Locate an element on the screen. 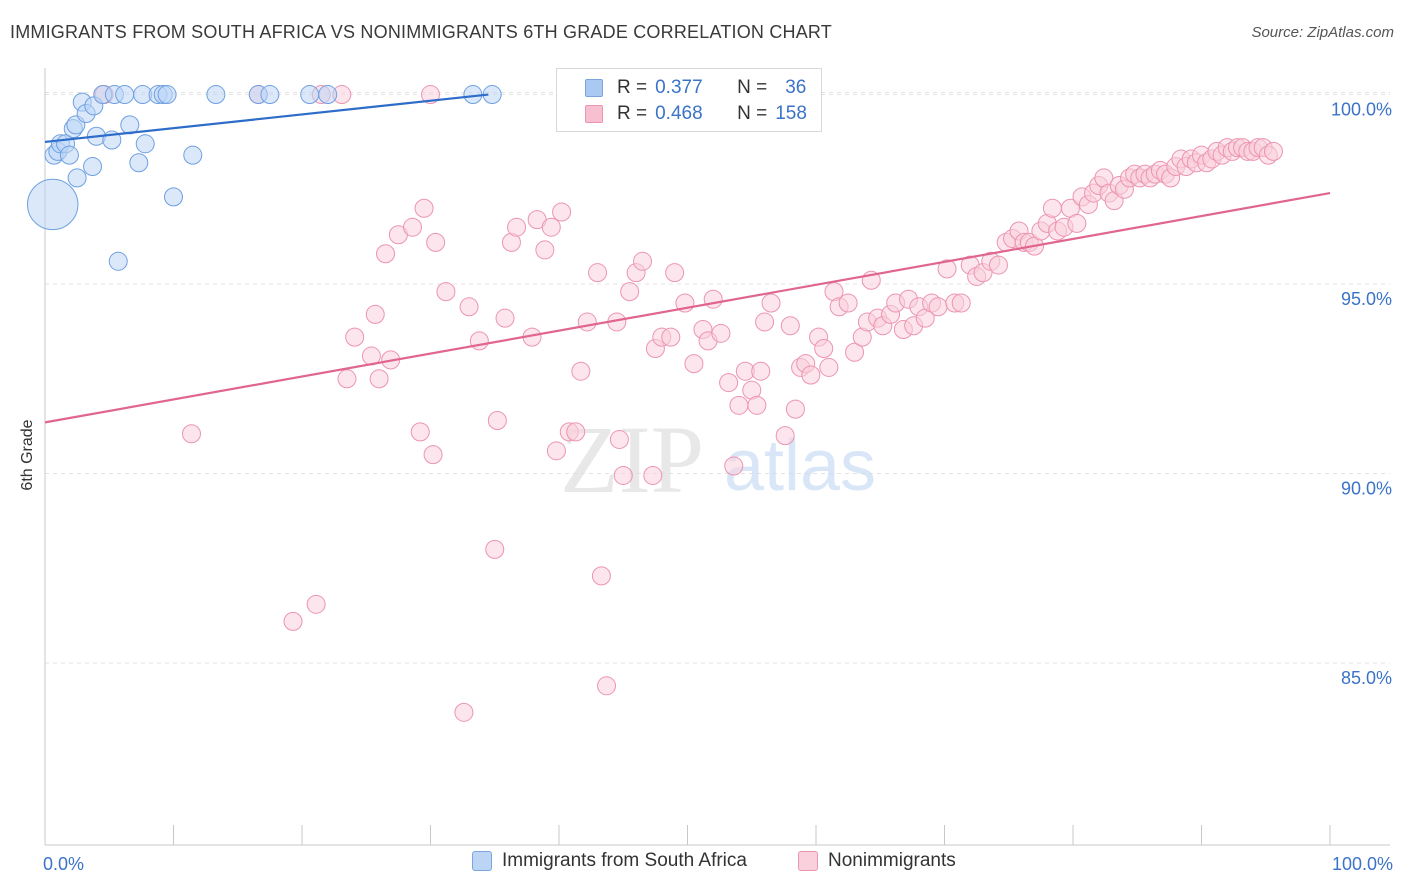 Image resolution: width=1406 pixels, height=892 pixels. legend-item-nonimmigrants: Nonimmigrants is located at coordinates (877, 861).